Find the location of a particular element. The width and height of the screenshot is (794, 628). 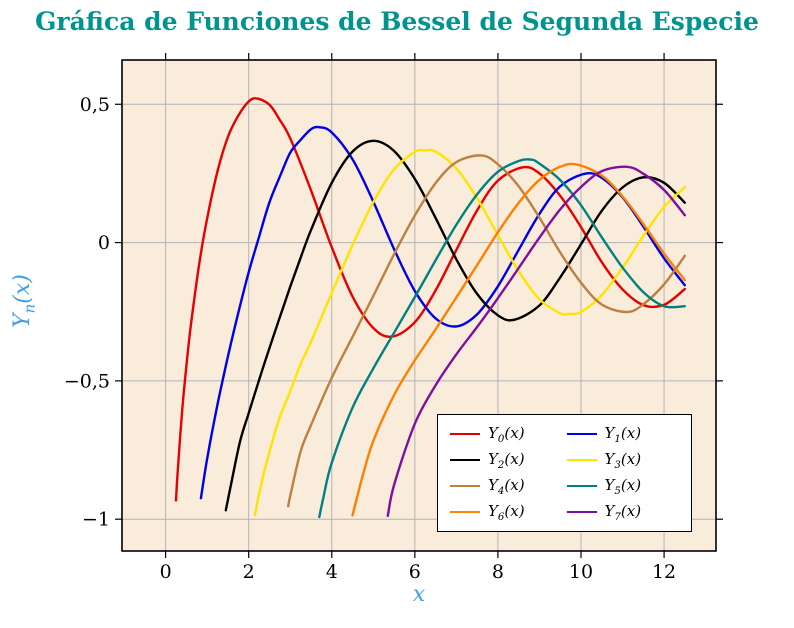

legend-item-Y6: Y6(x) is located at coordinates (508, 512).